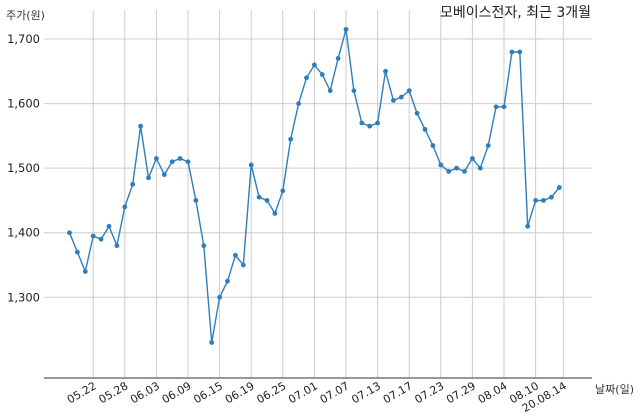  Describe the element at coordinates (23, 39) in the screenshot. I see `y-tick-label: 1,700` at that location.